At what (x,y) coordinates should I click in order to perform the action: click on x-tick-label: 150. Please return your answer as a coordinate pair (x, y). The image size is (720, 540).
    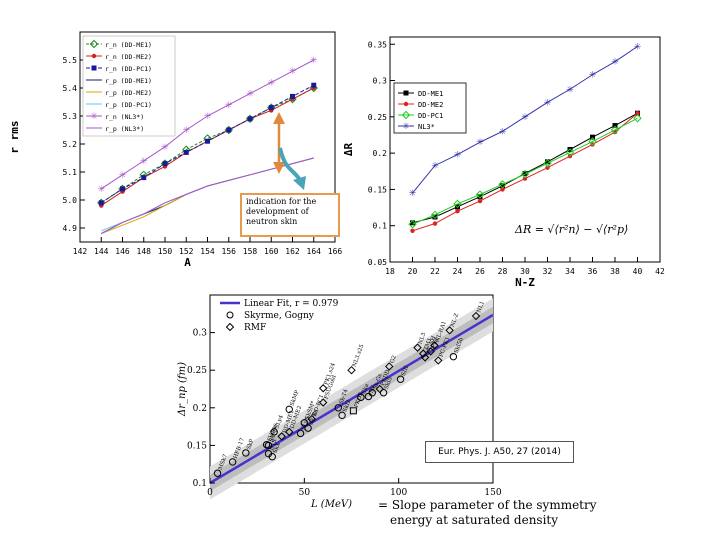
    Looking at the image, I should click on (492, 493).